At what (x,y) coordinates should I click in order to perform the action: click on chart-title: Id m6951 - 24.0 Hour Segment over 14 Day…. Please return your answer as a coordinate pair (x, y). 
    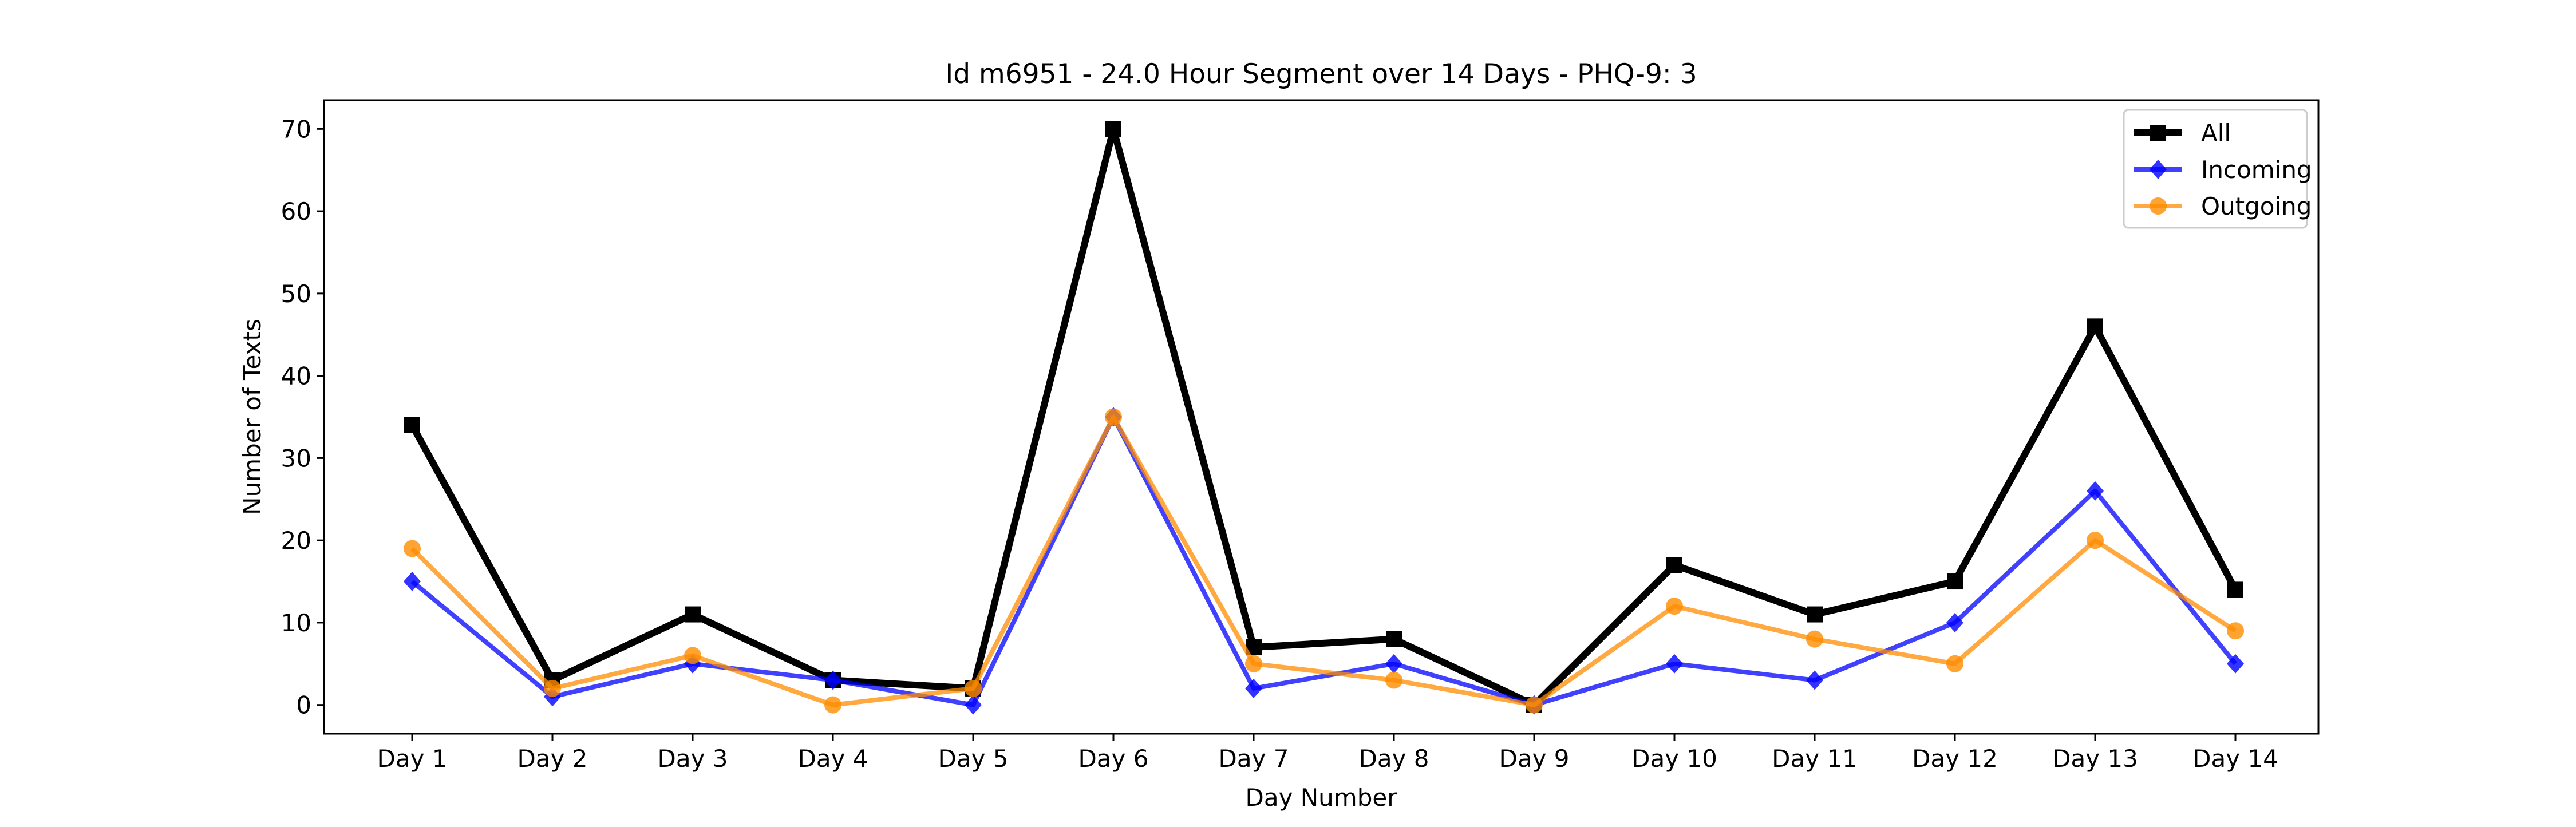
    Looking at the image, I should click on (1321, 74).